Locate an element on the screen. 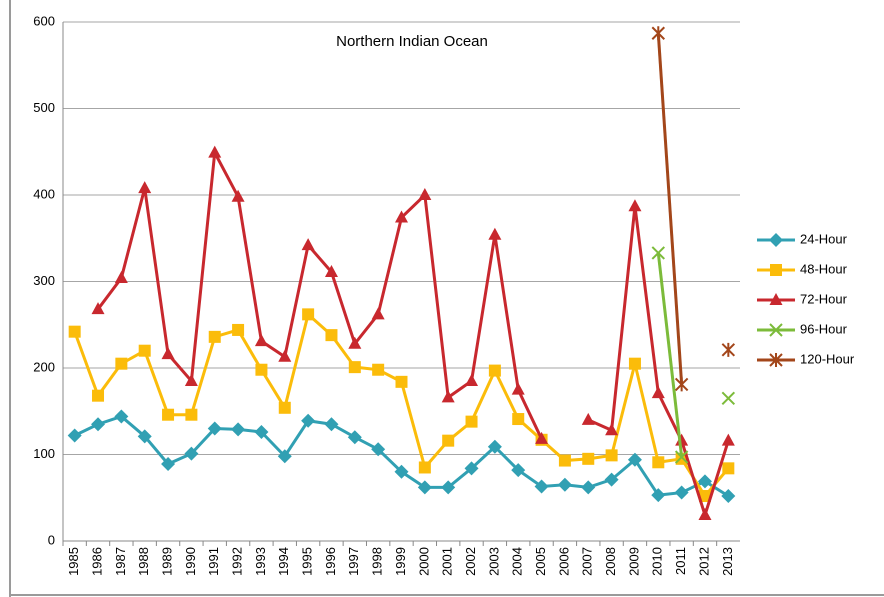 Image resolution: width=884 pixels, height=597 pixels. x-tick-label: 1987 is located at coordinates (120, 561).